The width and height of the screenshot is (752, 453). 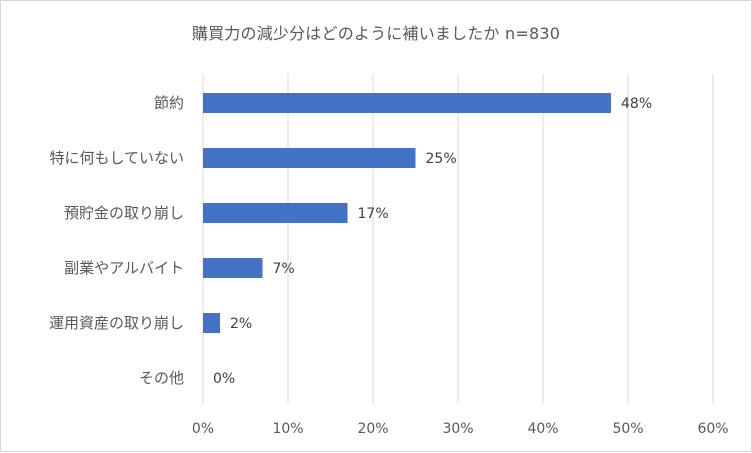 I want to click on category-label: 特に何もしていない, so click(x=116, y=158).